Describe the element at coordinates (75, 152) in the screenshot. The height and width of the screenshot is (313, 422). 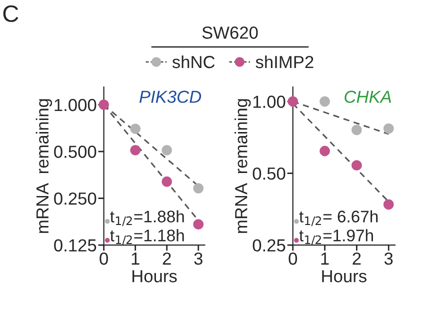
I see `y-tick-label: 0.500` at that location.